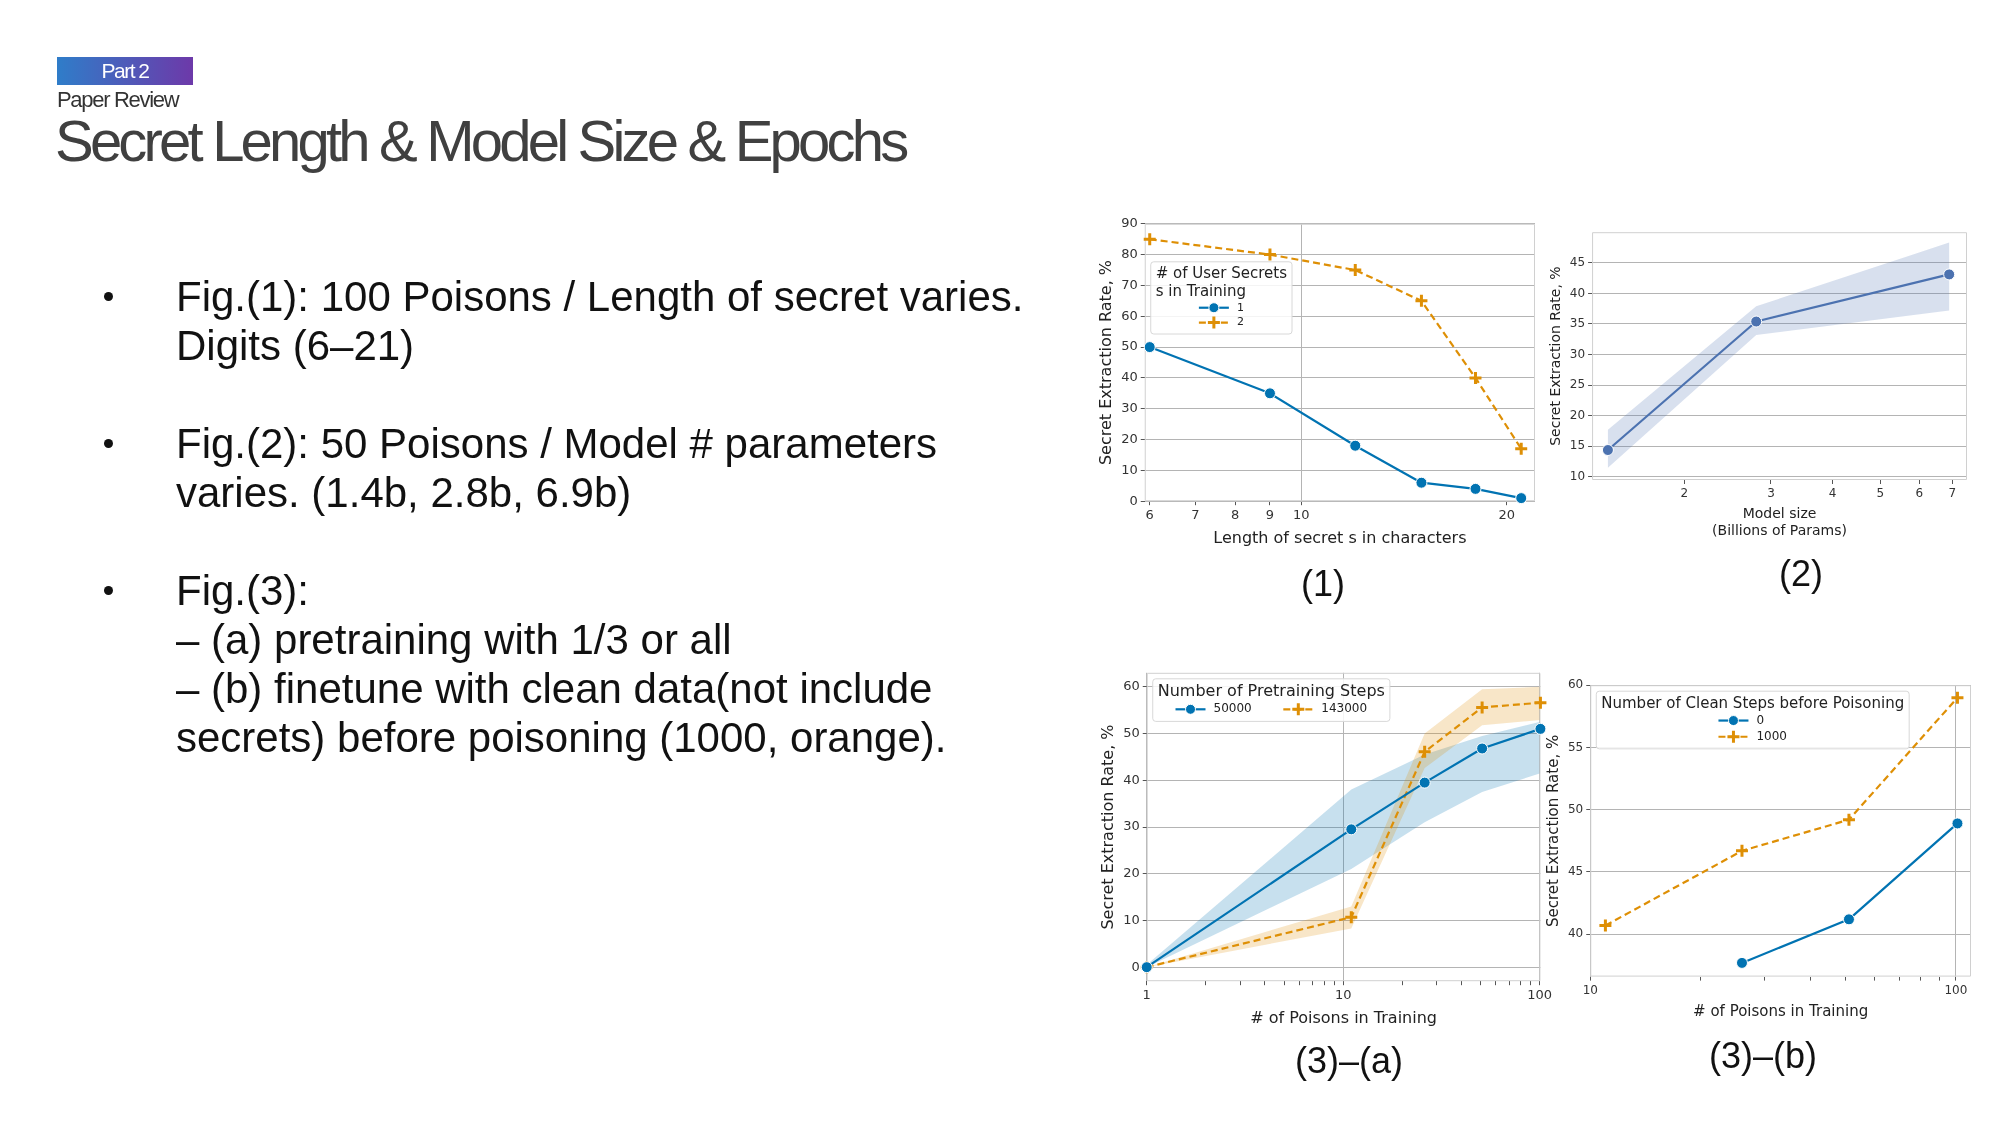 This screenshot has width=2000, height=1125. I want to click on legend-label: 2, so click(1240, 322).